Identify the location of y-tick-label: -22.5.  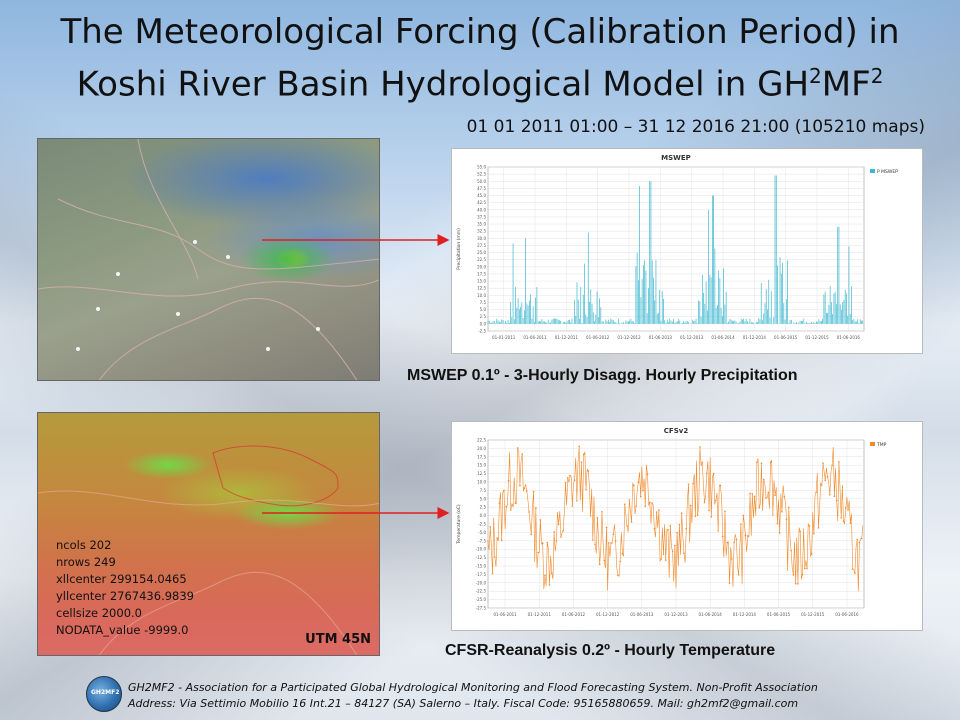
(481, 591).